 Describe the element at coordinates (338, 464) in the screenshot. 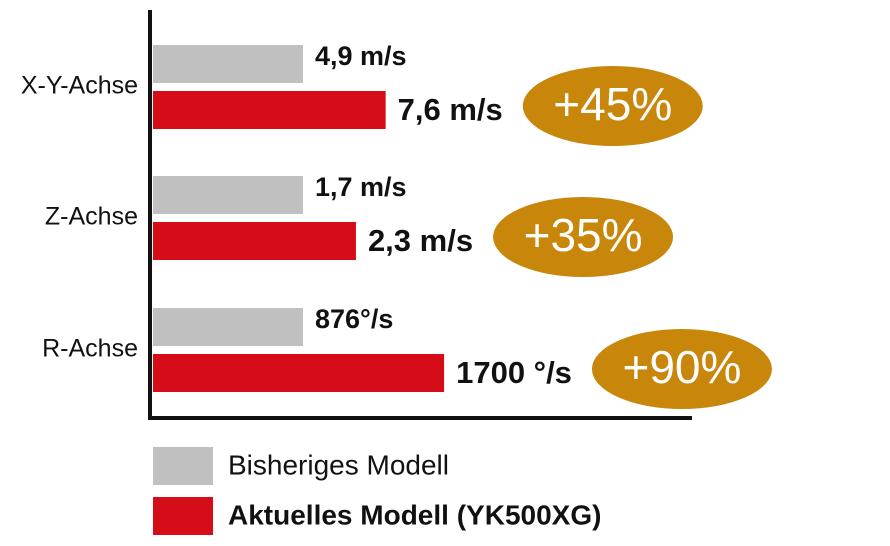

I see `legend-label: Bisheriges Modell` at that location.